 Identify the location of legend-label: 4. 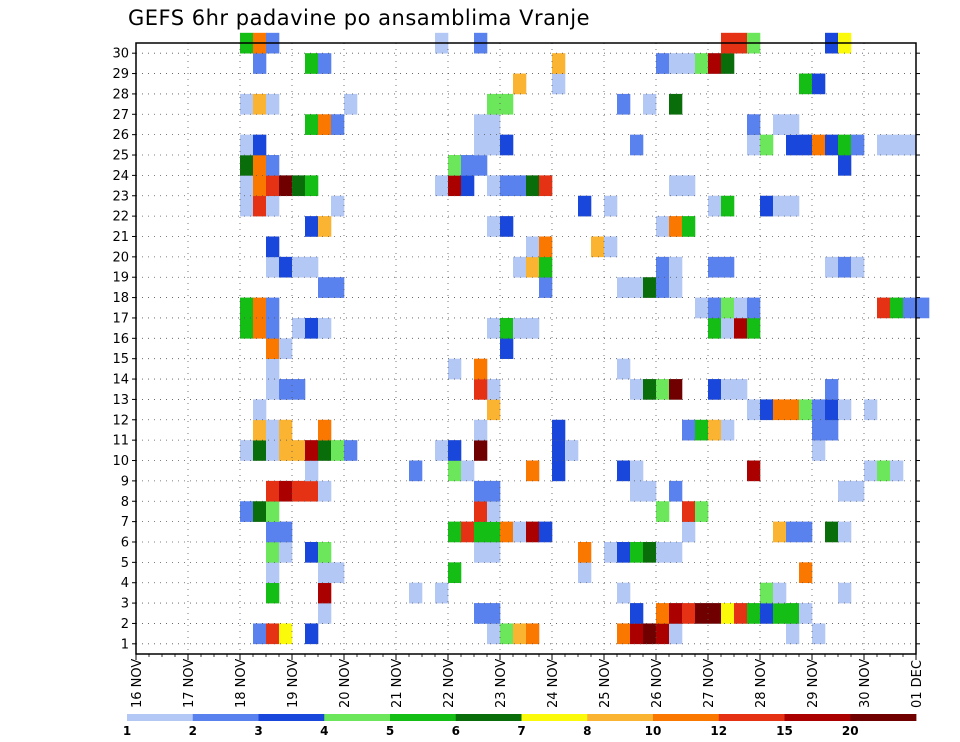
(324, 731).